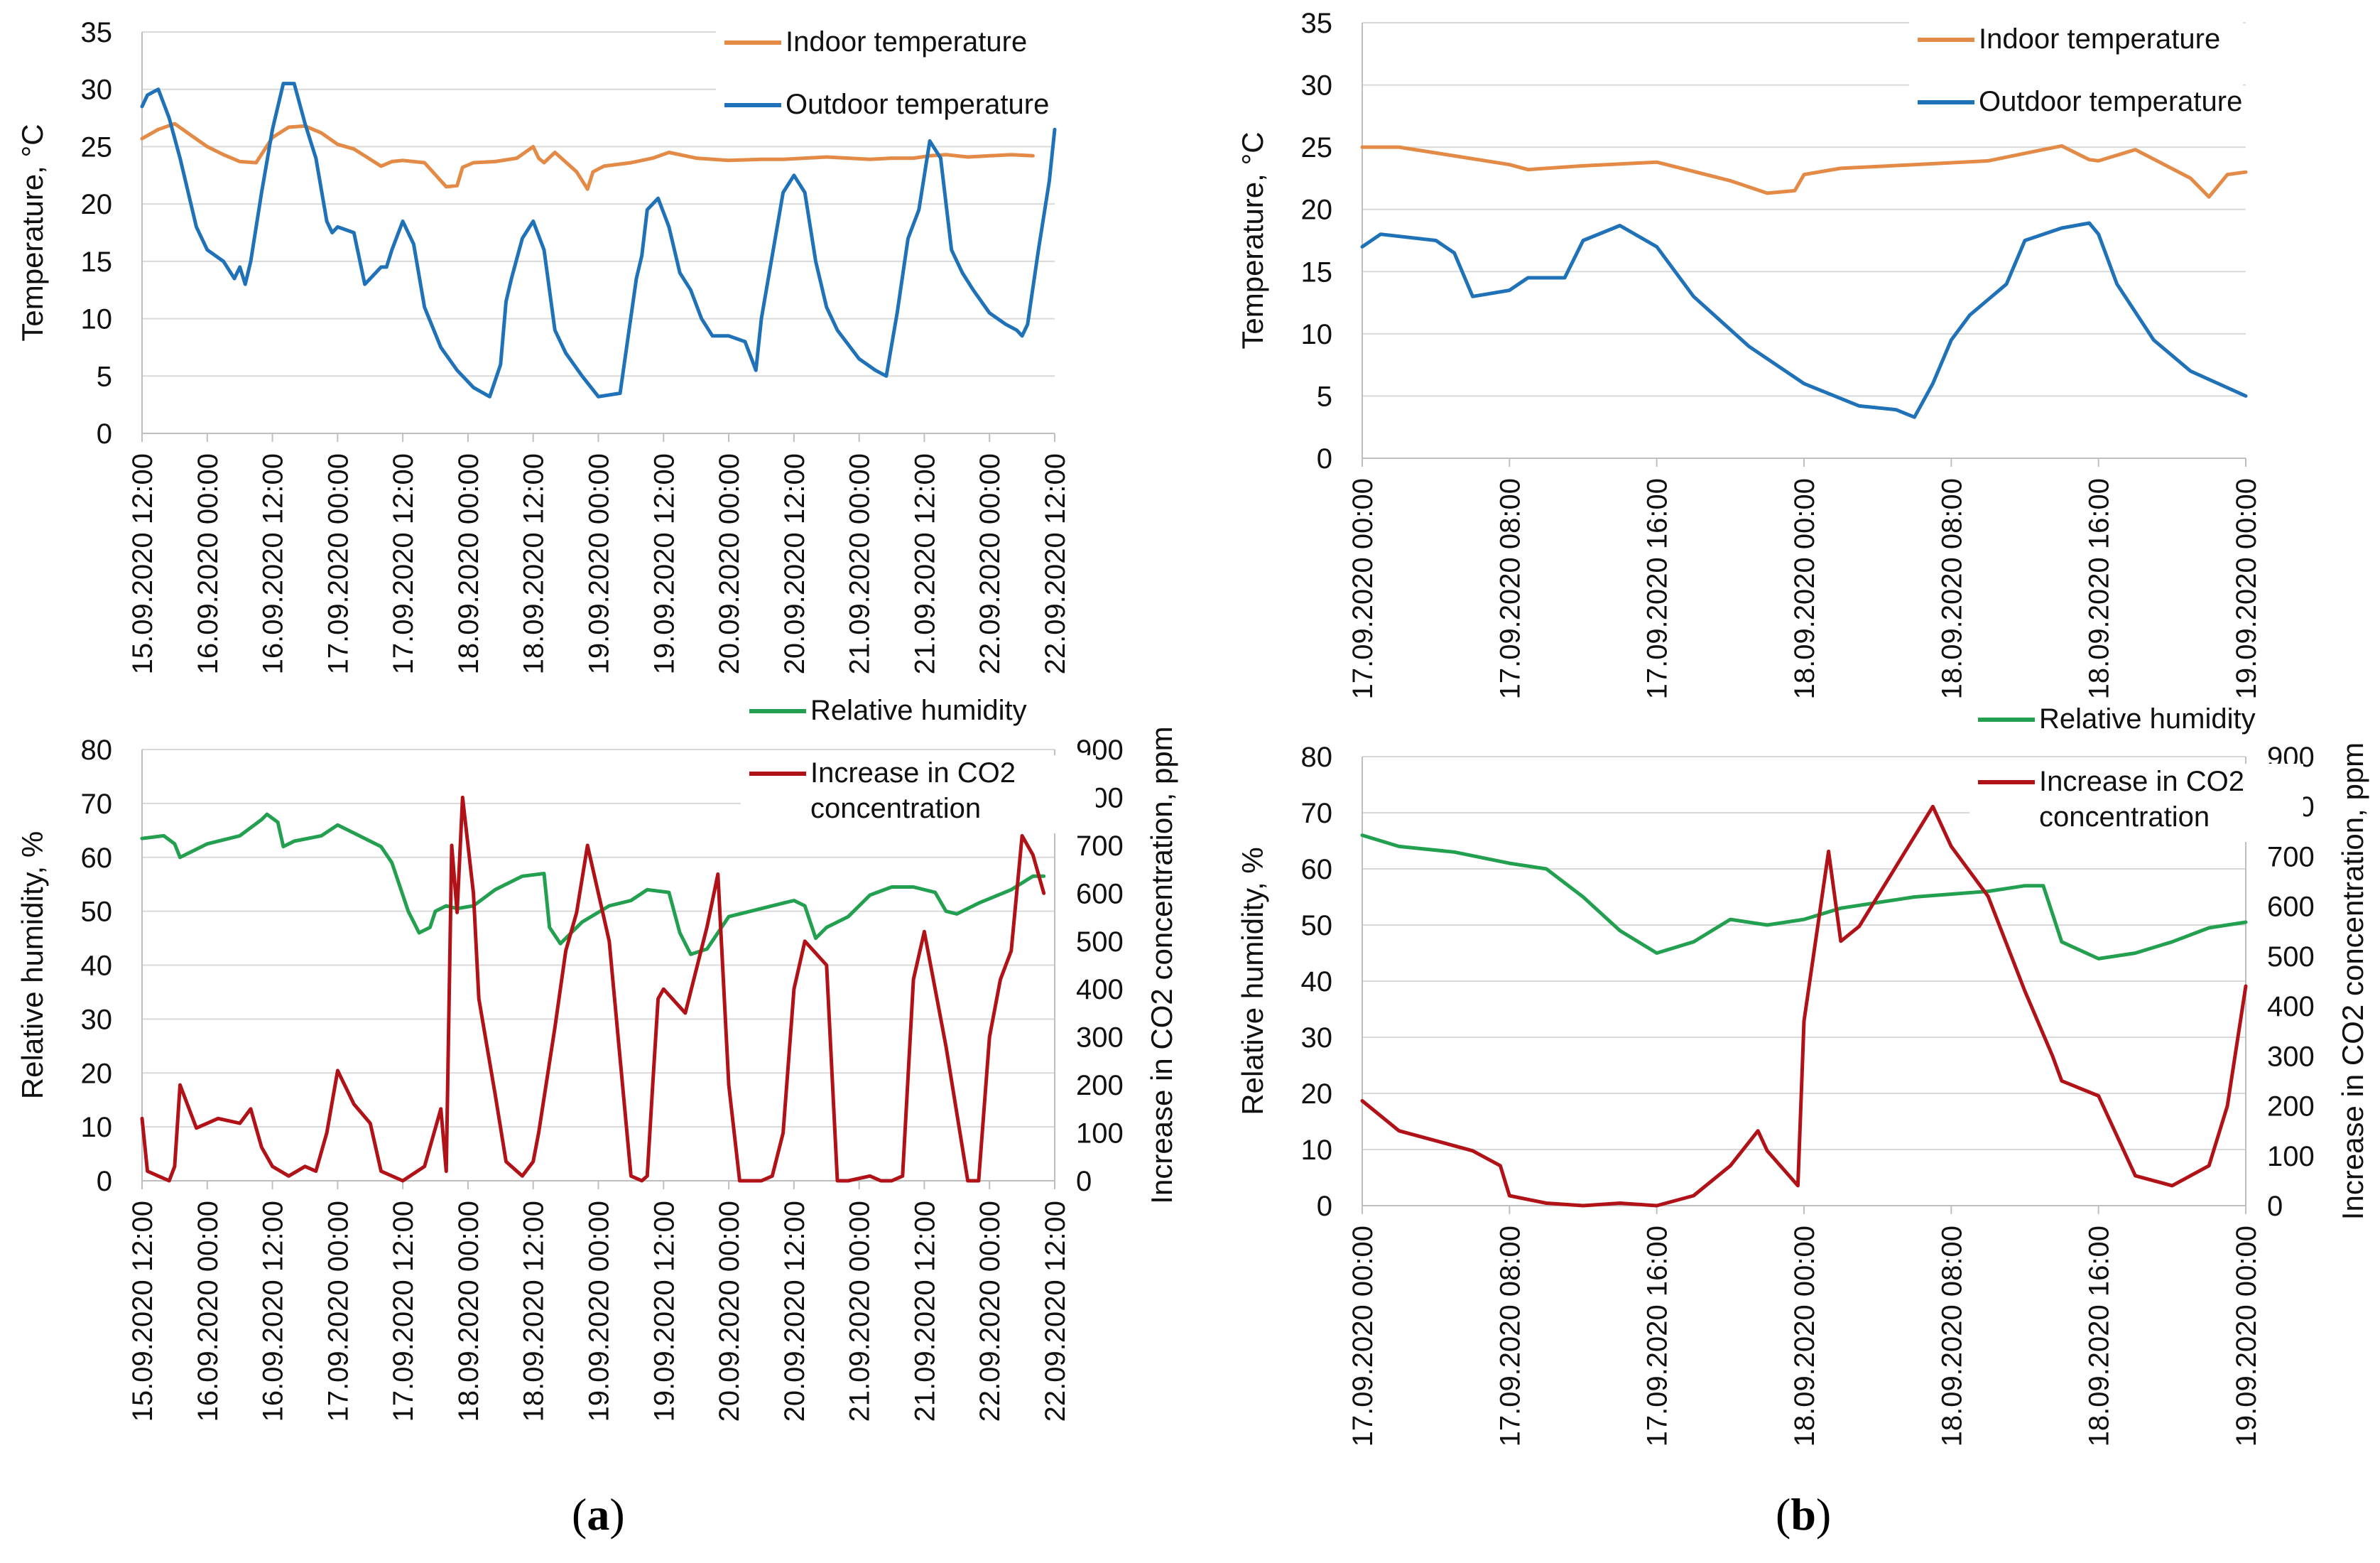  Describe the element at coordinates (1317, 23) in the screenshot. I see `y-tick-label: 35` at that location.